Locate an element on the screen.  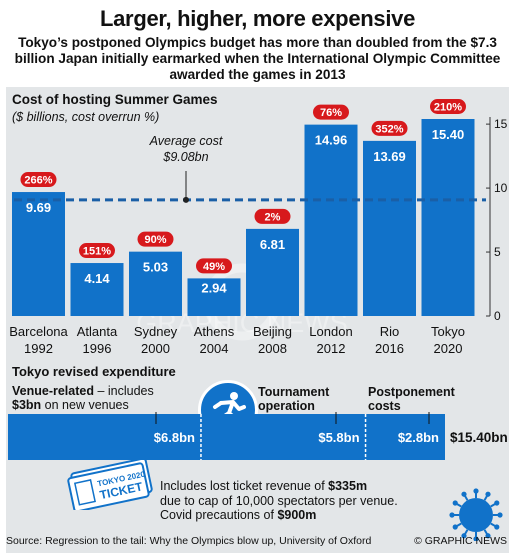
bar-value-label-0: 9.69 is located at coordinates (38, 207).